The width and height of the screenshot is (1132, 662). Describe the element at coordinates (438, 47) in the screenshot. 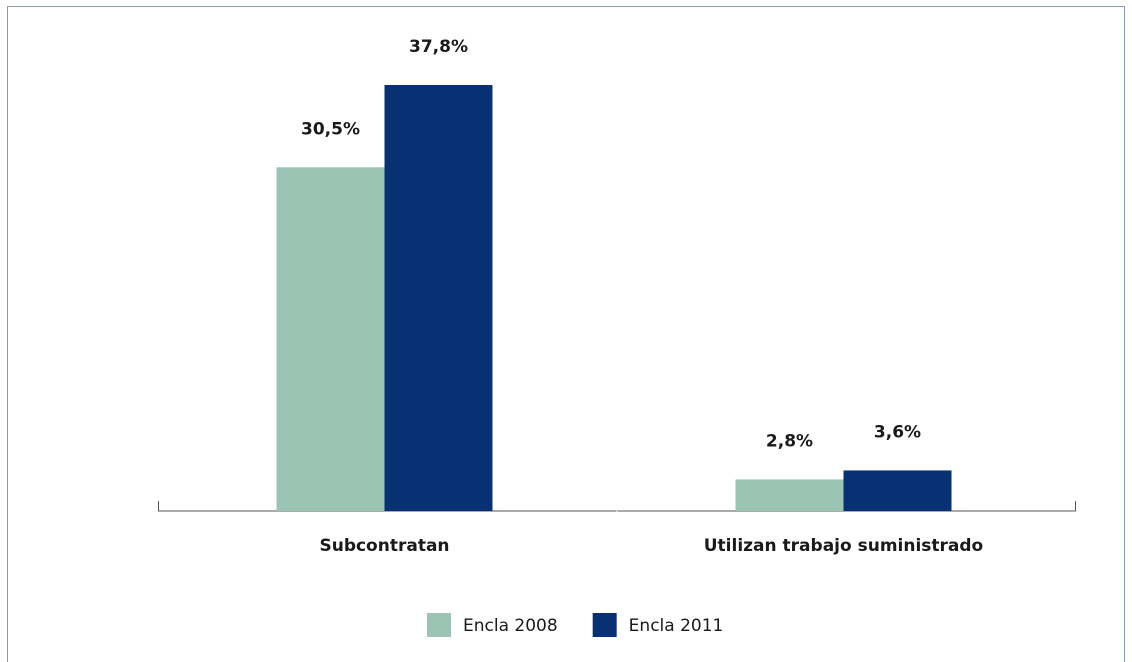

I see `value-label: 37,8%` at that location.